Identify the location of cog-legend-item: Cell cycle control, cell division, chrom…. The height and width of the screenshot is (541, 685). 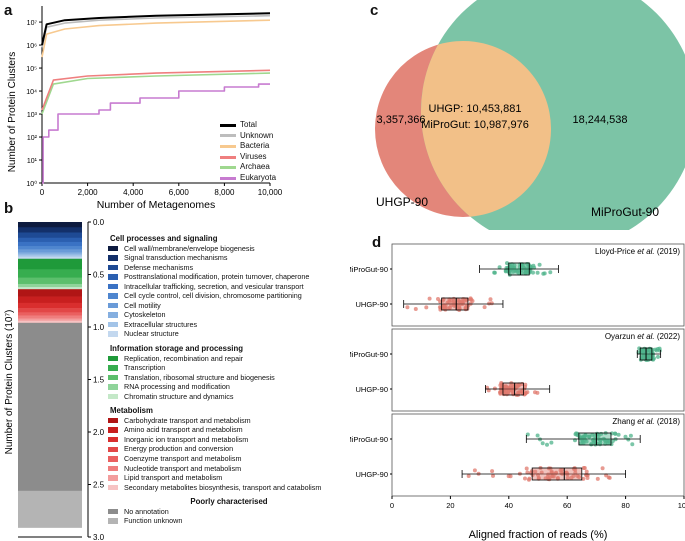
(228, 296).